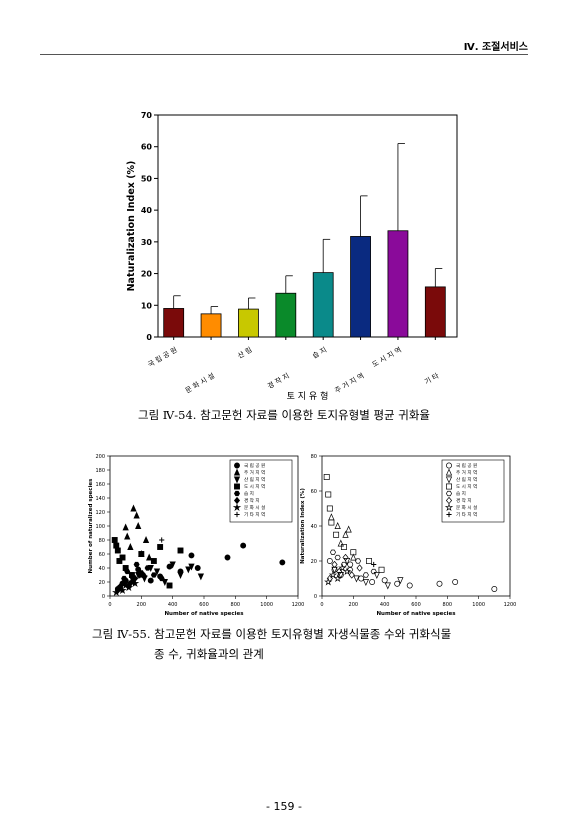  What do you see at coordinates (321, 605) in the screenshot?
I see `x-tick-label: 0` at bounding box center [321, 605].